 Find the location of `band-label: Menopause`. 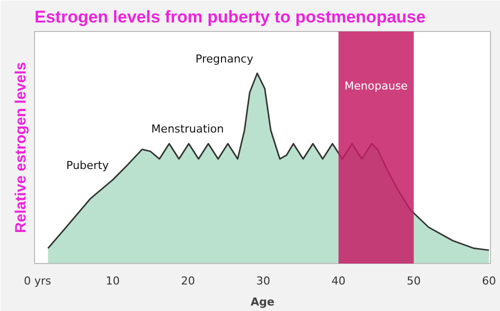

band-label: Menopause is located at coordinates (376, 85).